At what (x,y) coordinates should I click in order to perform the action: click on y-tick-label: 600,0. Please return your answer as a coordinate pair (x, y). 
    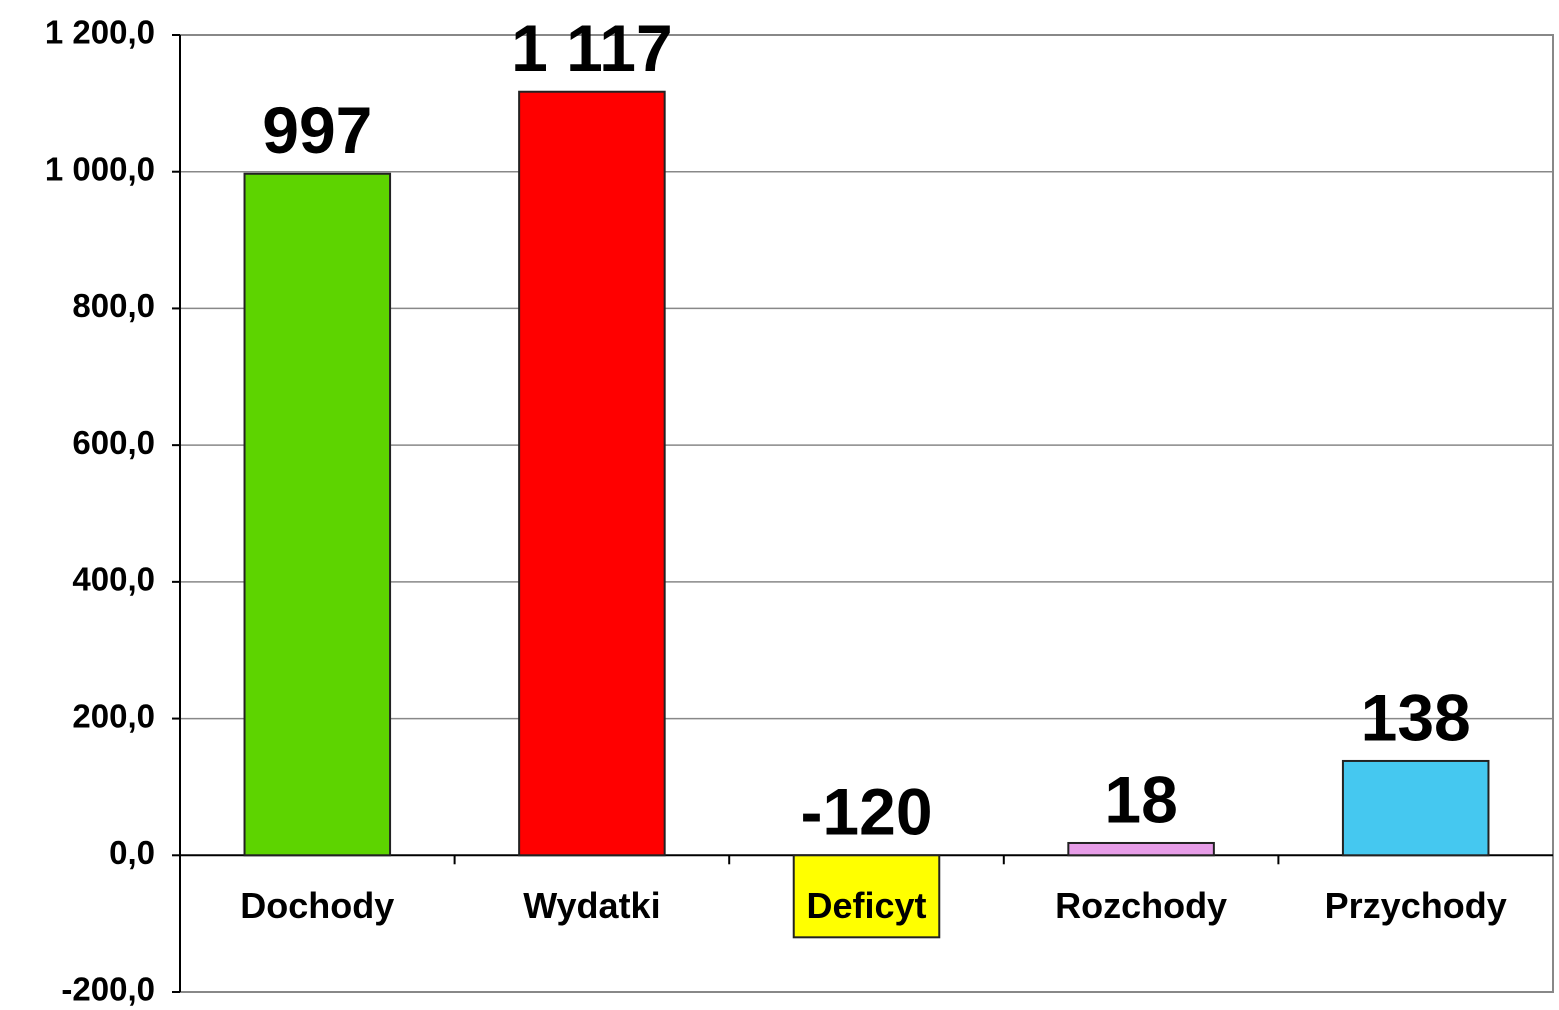
    Looking at the image, I should click on (113, 442).